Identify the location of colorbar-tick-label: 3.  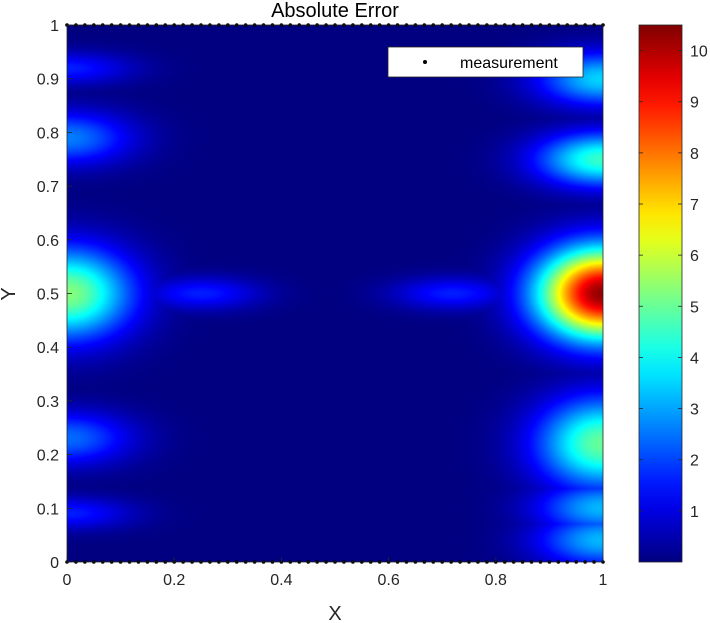
(694, 410).